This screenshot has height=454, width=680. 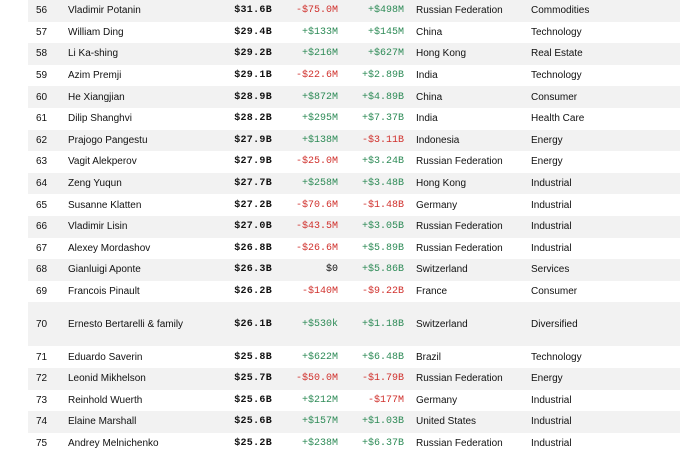 I want to click on country-cell: China, so click(x=429, y=32).